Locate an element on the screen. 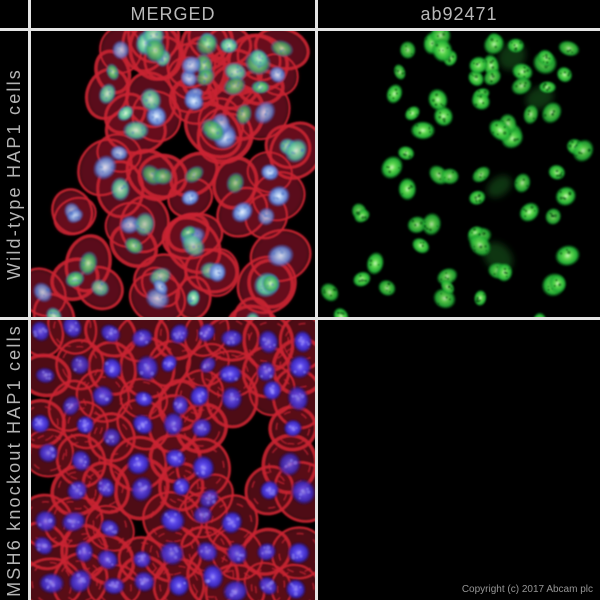 Image resolution: width=600 pixels, height=600 pixels. row-label-msh6-knockout: MSH6 knockout HAP1 cells is located at coordinates (14, 460).